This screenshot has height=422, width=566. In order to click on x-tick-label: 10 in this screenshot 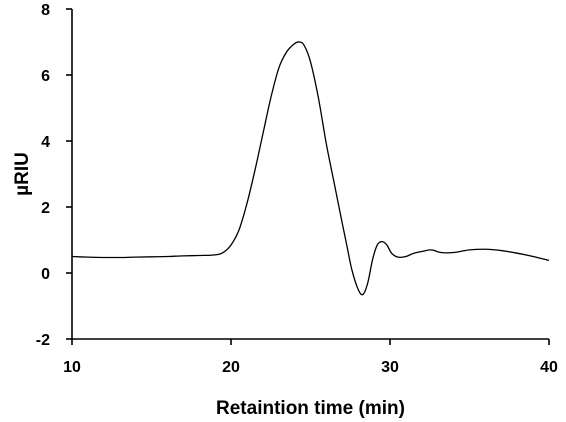, I will do `click(72, 367)`.